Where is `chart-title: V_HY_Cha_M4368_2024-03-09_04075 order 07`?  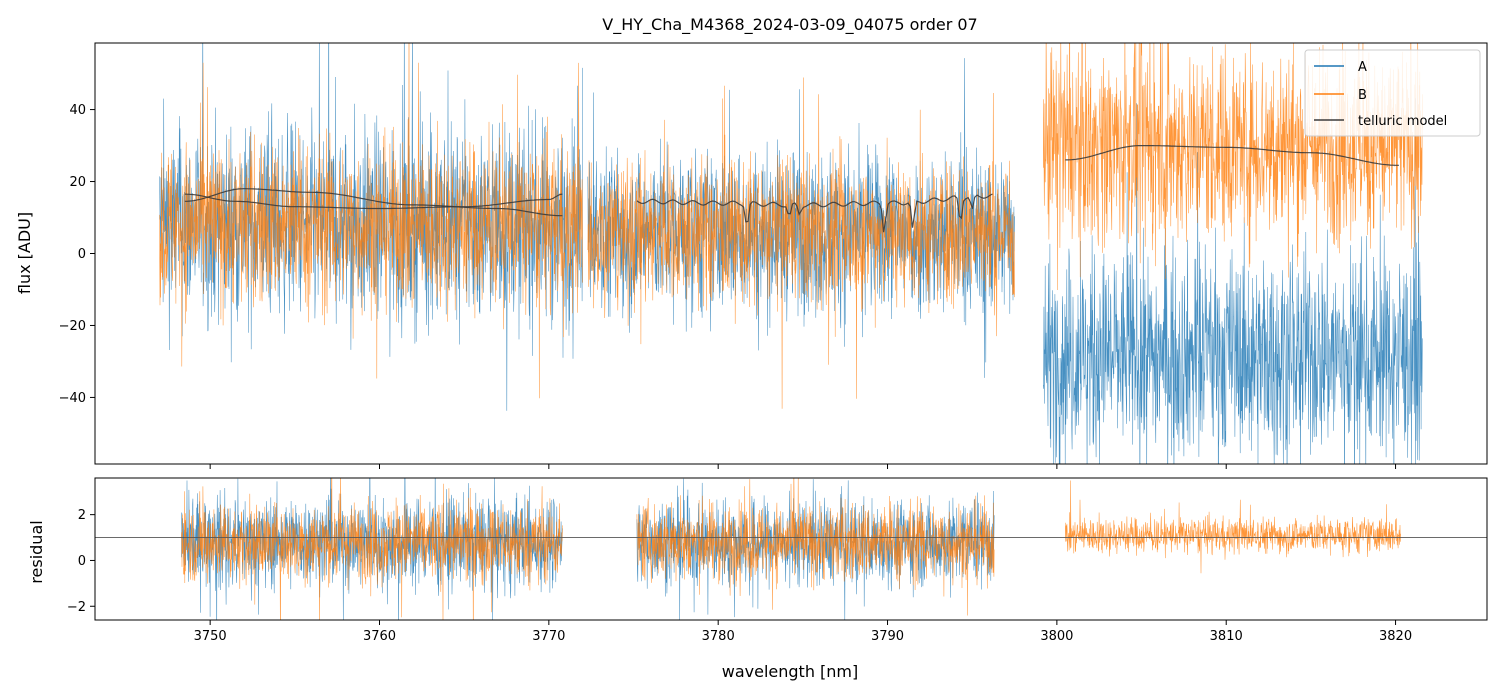
chart-title: V_HY_Cha_M4368_2024-03-09_04075 order 07 is located at coordinates (789, 25).